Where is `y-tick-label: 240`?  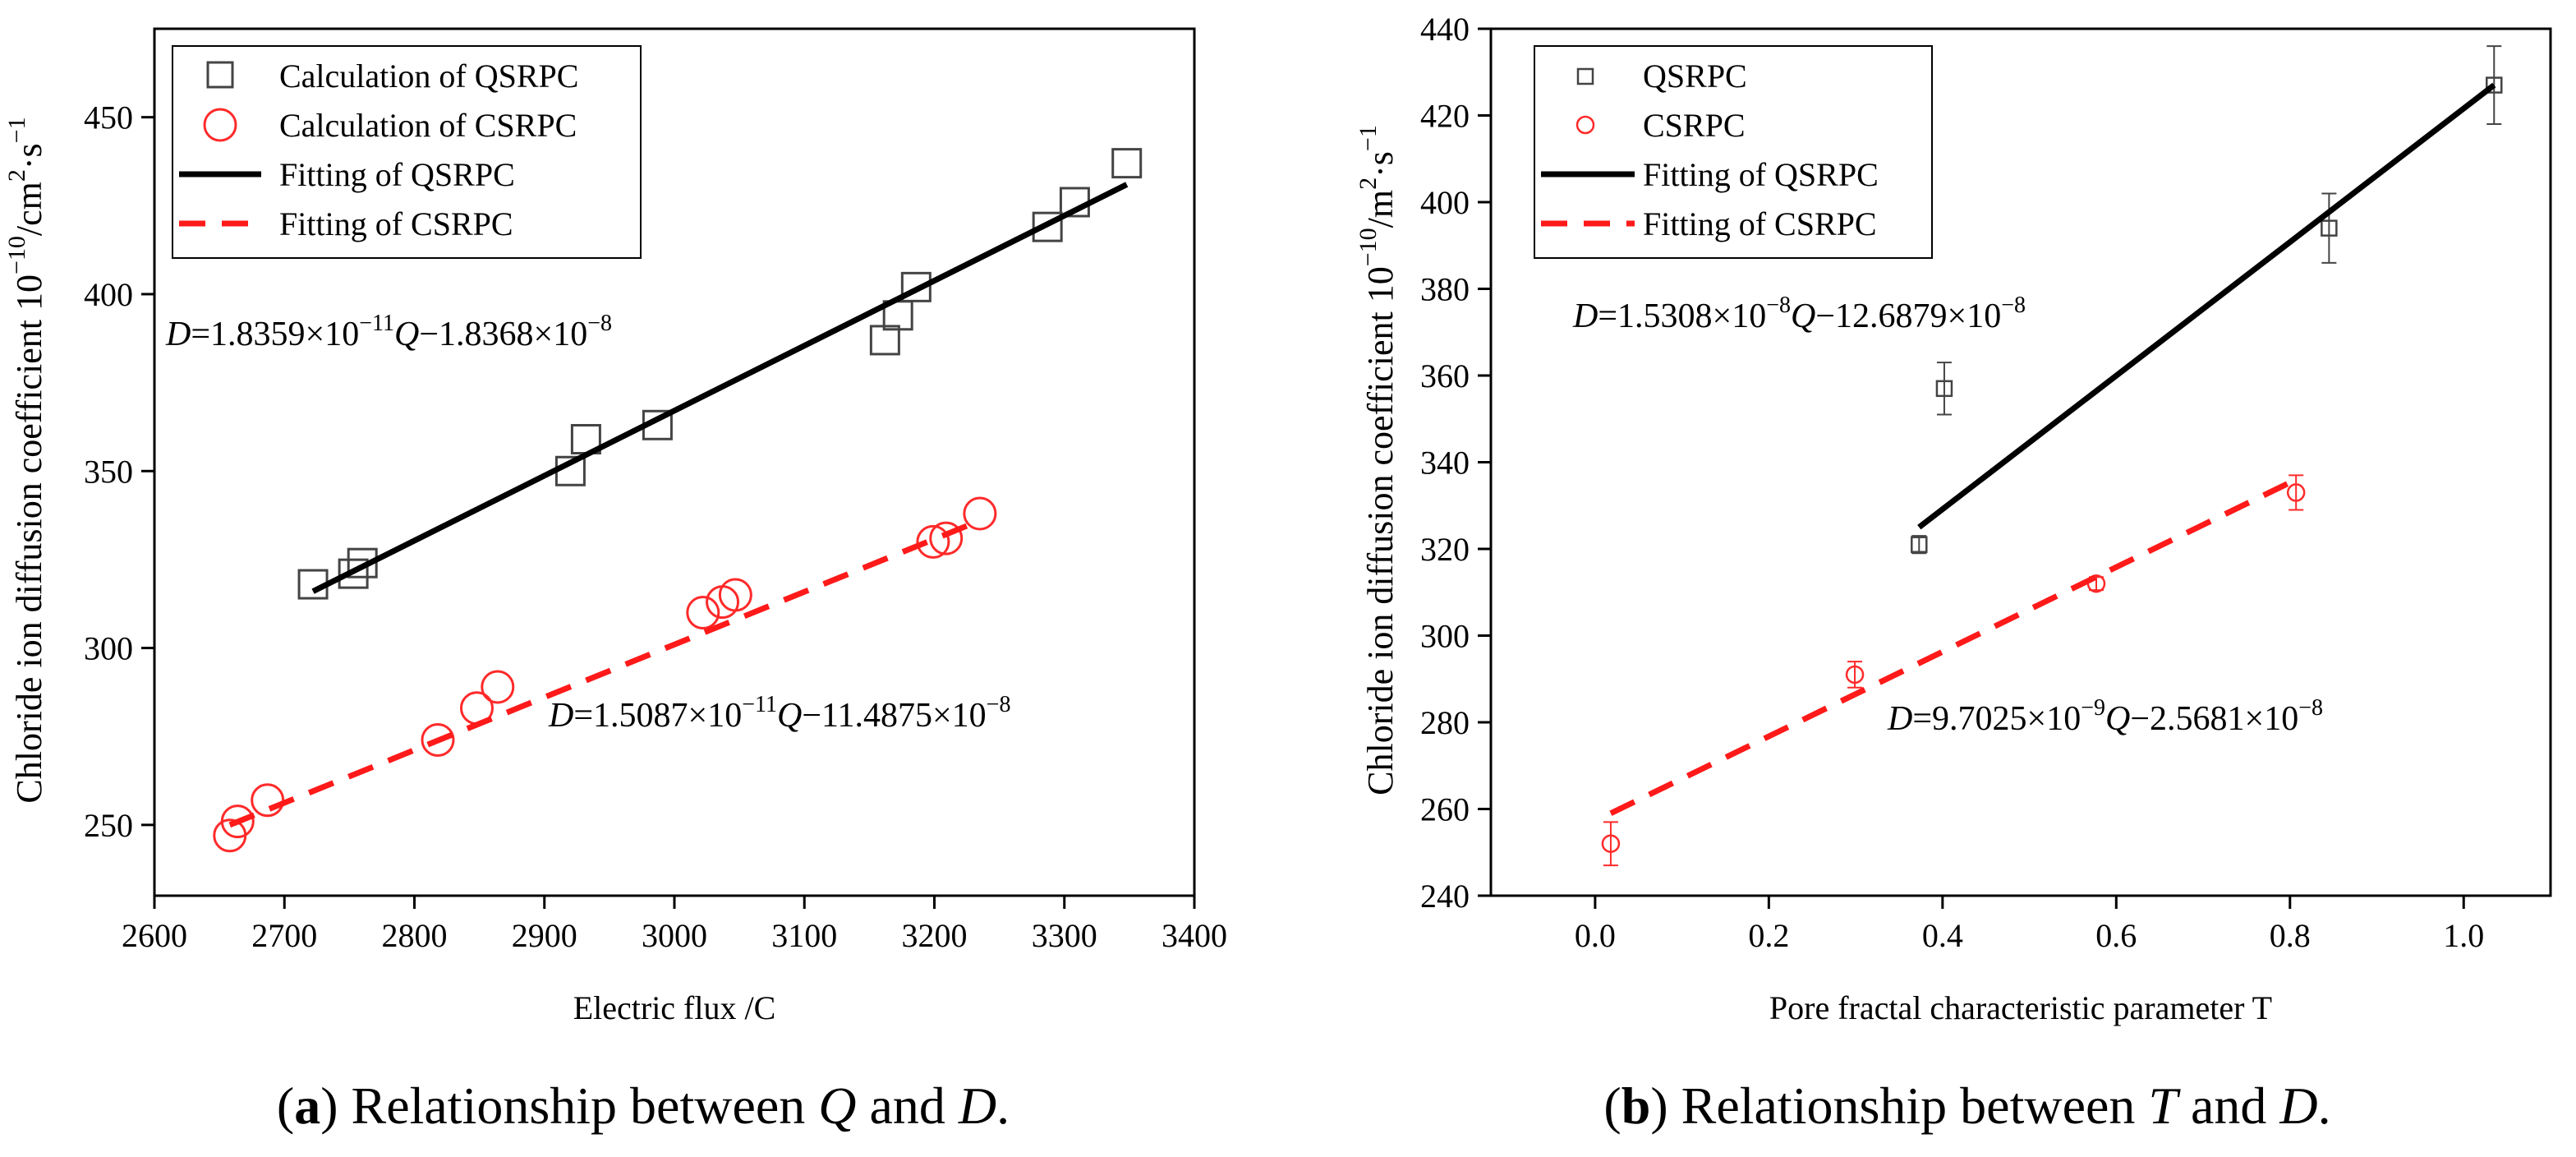
y-tick-label: 240 is located at coordinates (1445, 896).